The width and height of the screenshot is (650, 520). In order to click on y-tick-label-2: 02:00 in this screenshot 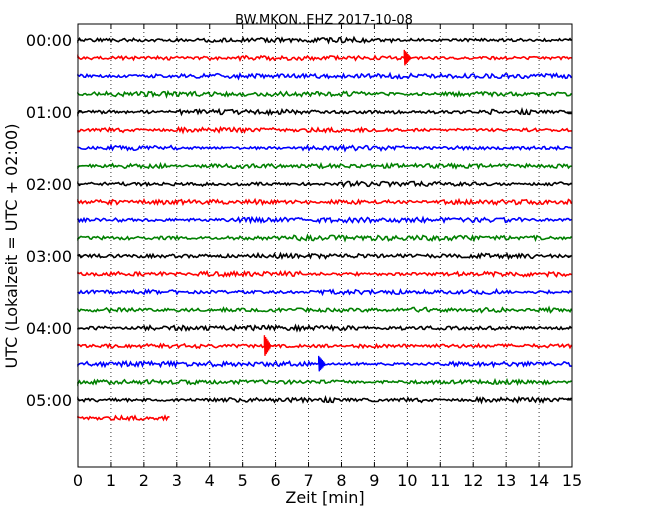, I will do `click(49, 184)`.